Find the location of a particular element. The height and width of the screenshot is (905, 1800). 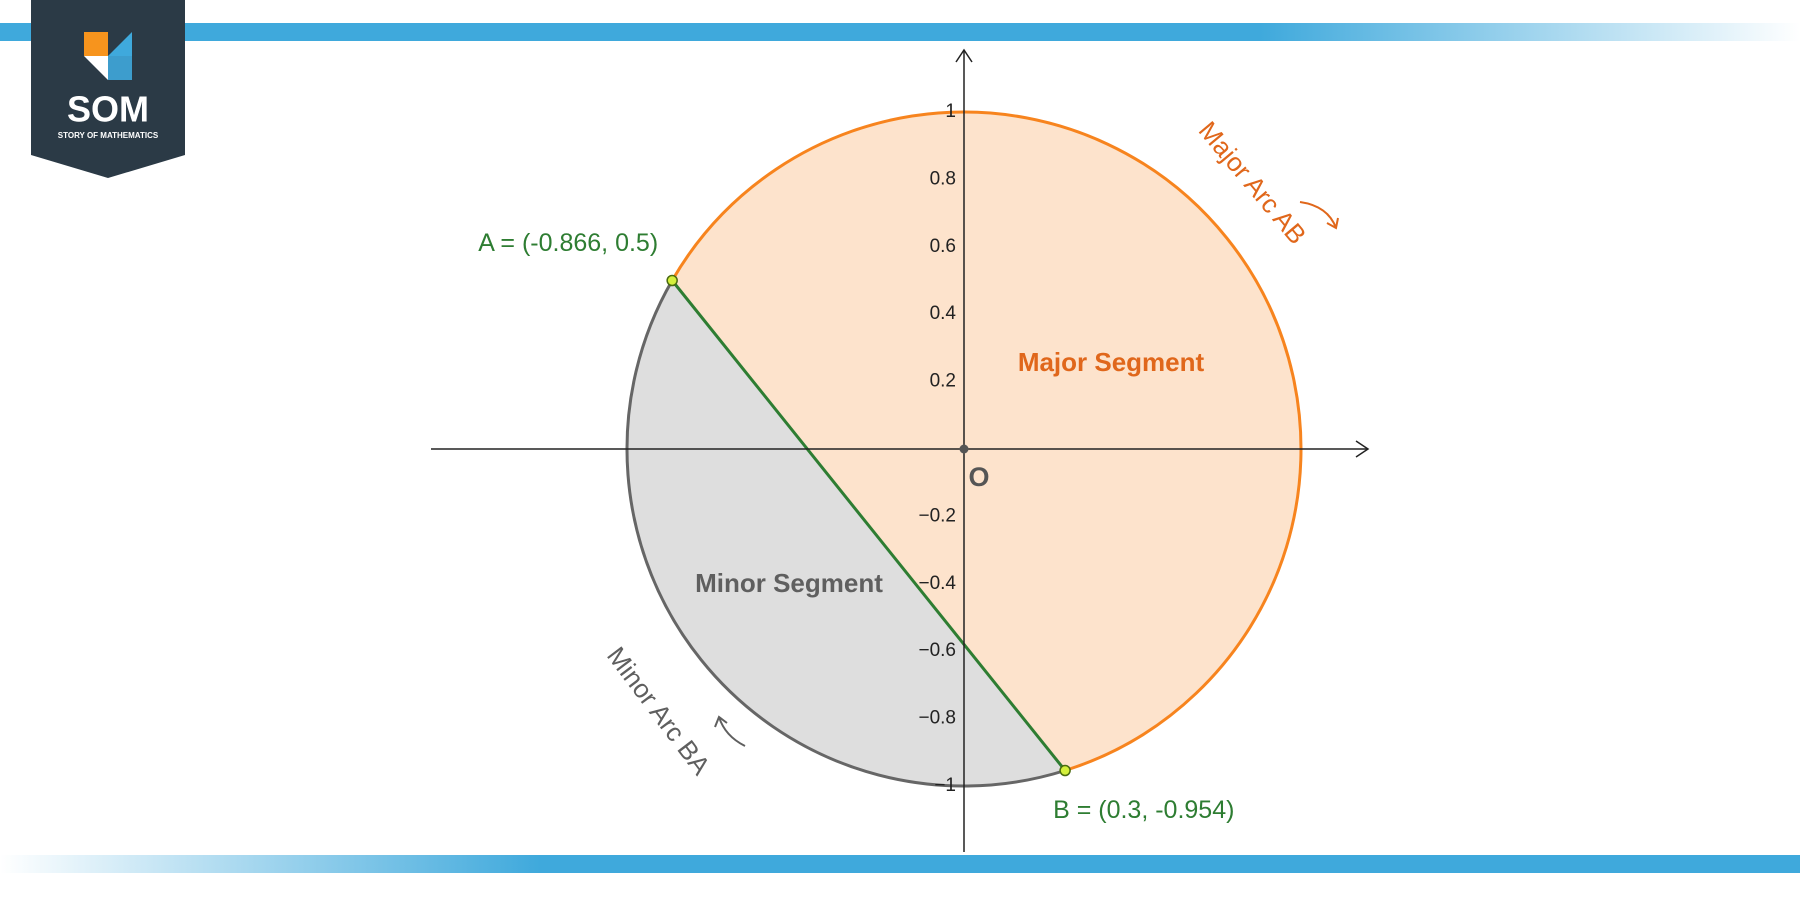

minor-arc-label: Minor Arc BA is located at coordinates (659, 711).